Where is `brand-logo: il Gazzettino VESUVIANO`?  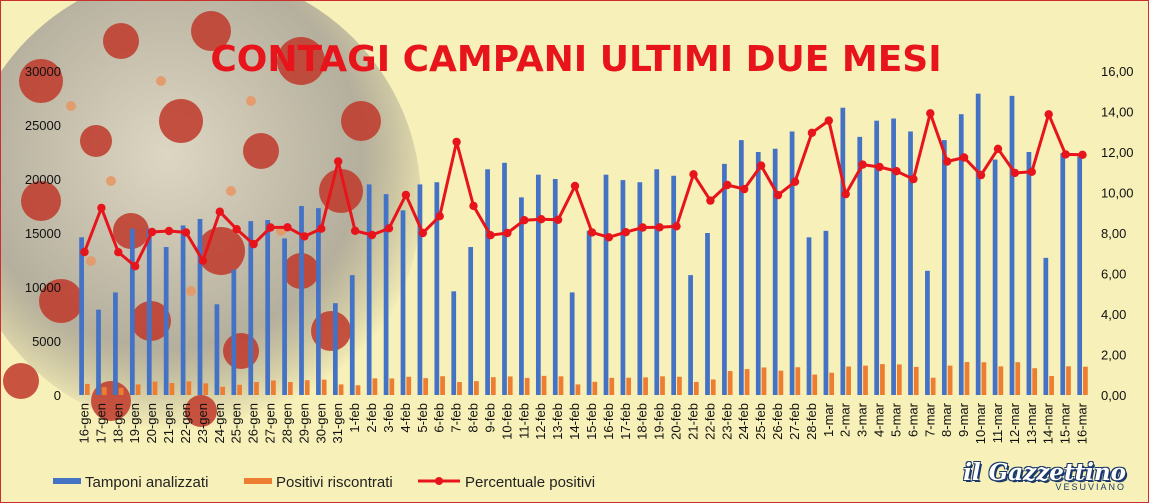
brand-logo: il Gazzettino VESUVIANO is located at coordinates (1044, 475).